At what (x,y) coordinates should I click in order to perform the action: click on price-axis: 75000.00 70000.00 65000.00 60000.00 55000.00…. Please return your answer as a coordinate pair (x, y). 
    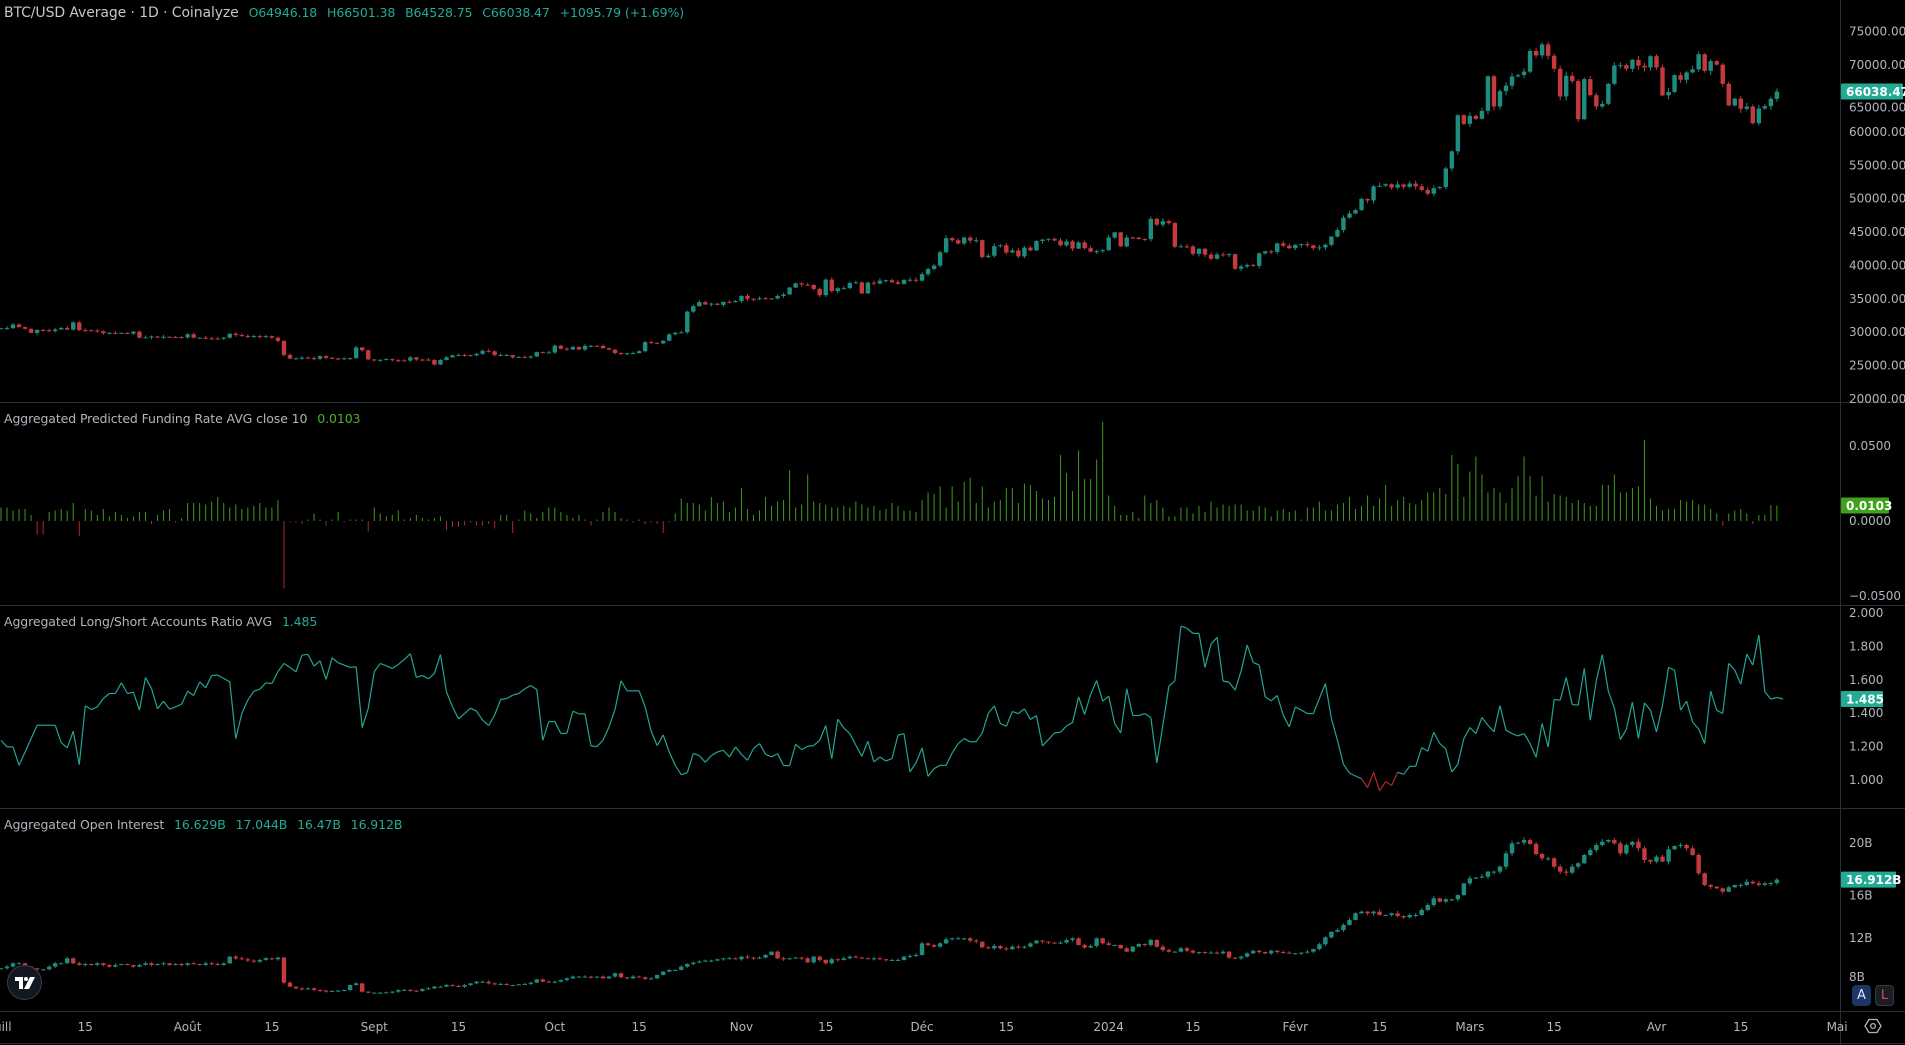
    Looking at the image, I should click on (1877, 504).